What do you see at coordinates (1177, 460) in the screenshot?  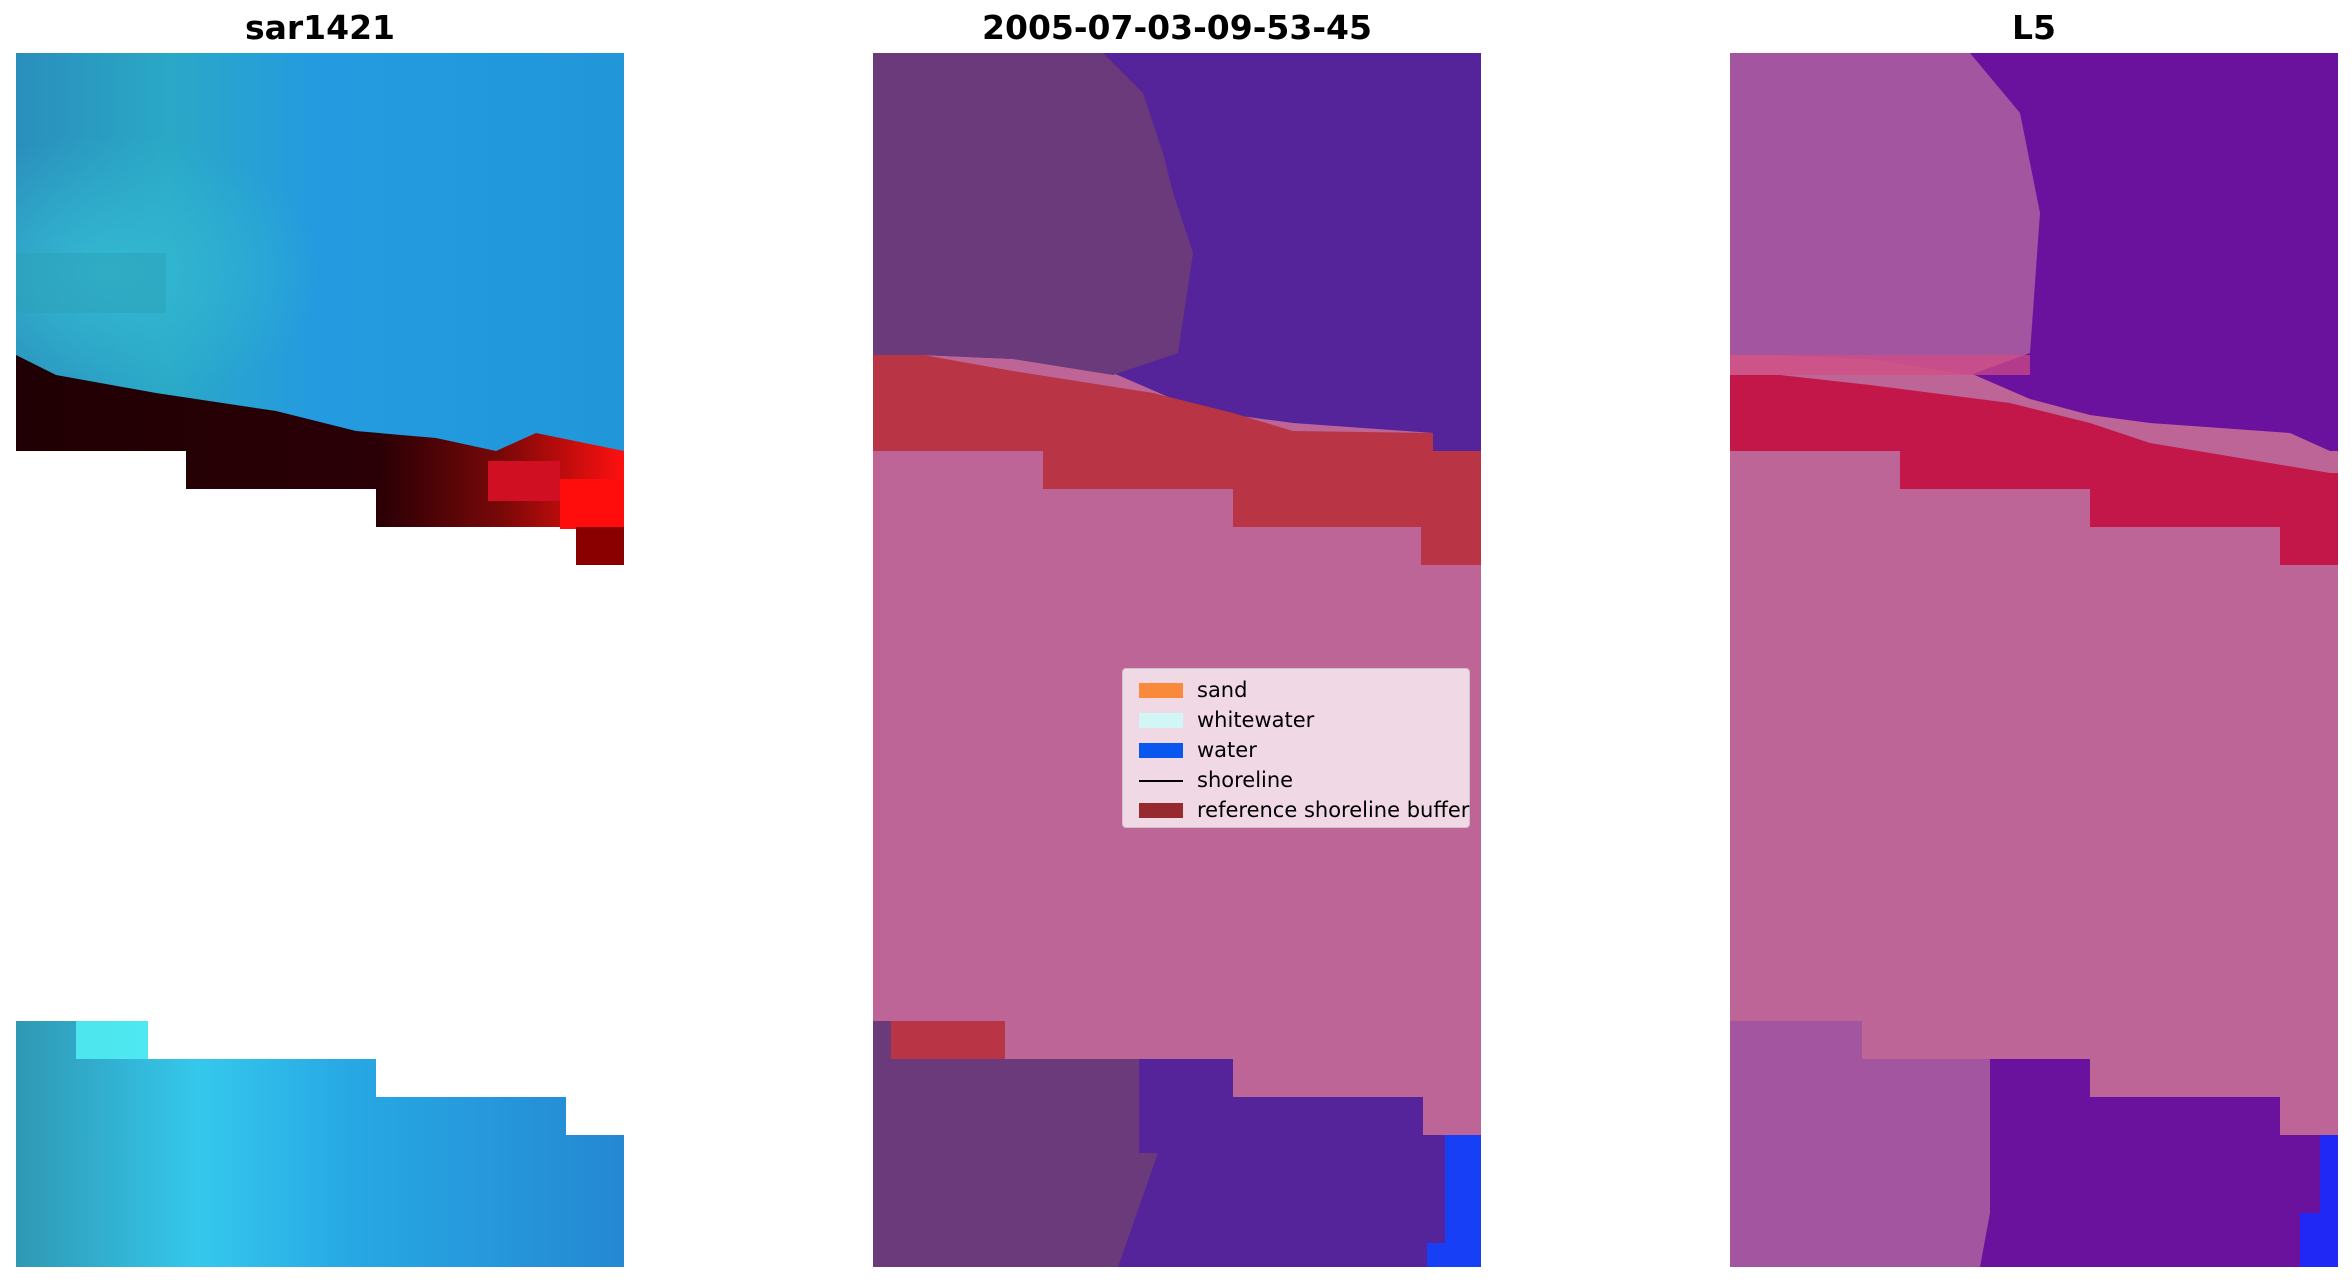 I see `reference-buffer-area` at bounding box center [1177, 460].